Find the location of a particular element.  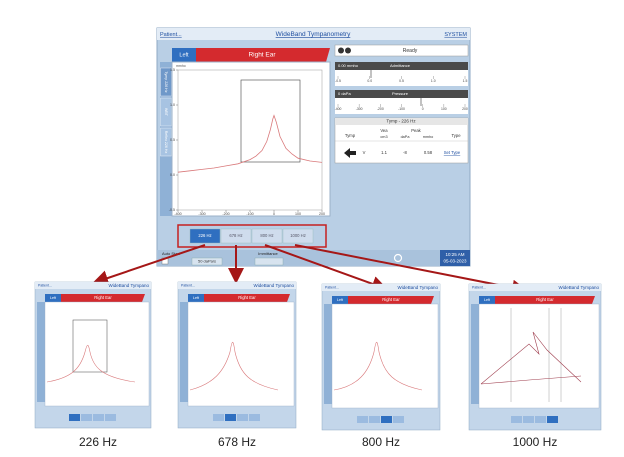

table-header: Vea is located at coordinates (384, 130).